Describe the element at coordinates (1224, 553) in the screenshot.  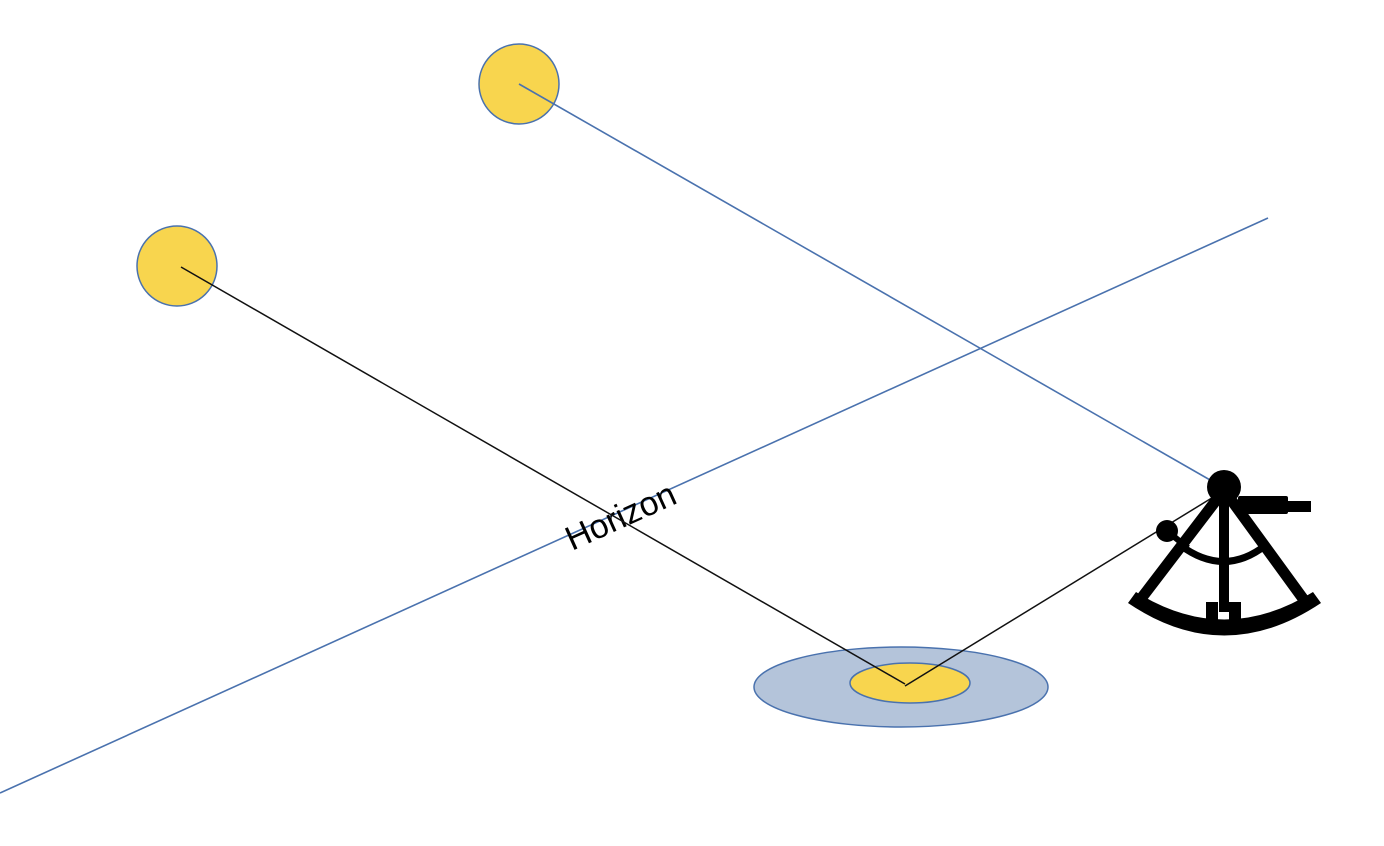
I see `sextant-icon` at that location.